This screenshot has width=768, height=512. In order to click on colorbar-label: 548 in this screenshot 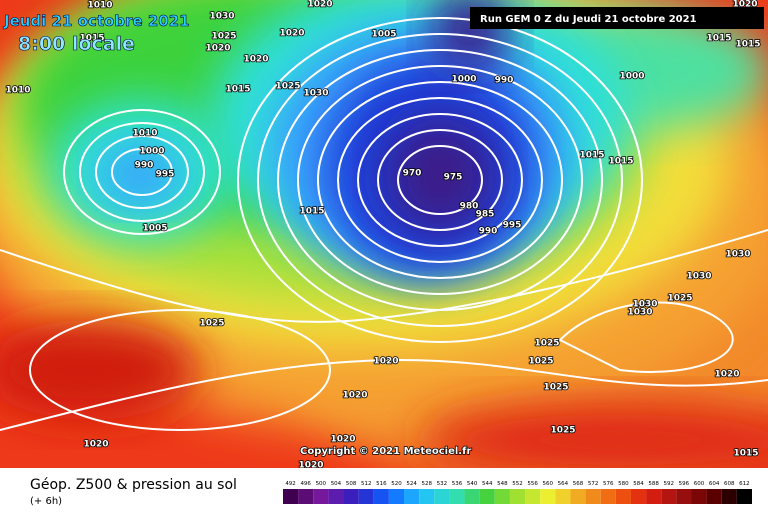, I will do `click(502, 484)`.